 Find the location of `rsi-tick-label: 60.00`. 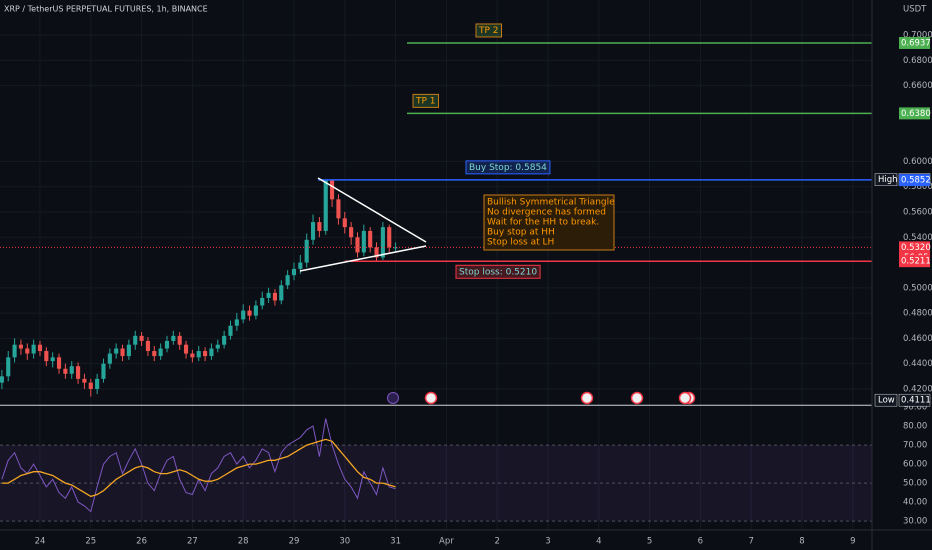

rsi-tick-label: 60.00 is located at coordinates (915, 465).